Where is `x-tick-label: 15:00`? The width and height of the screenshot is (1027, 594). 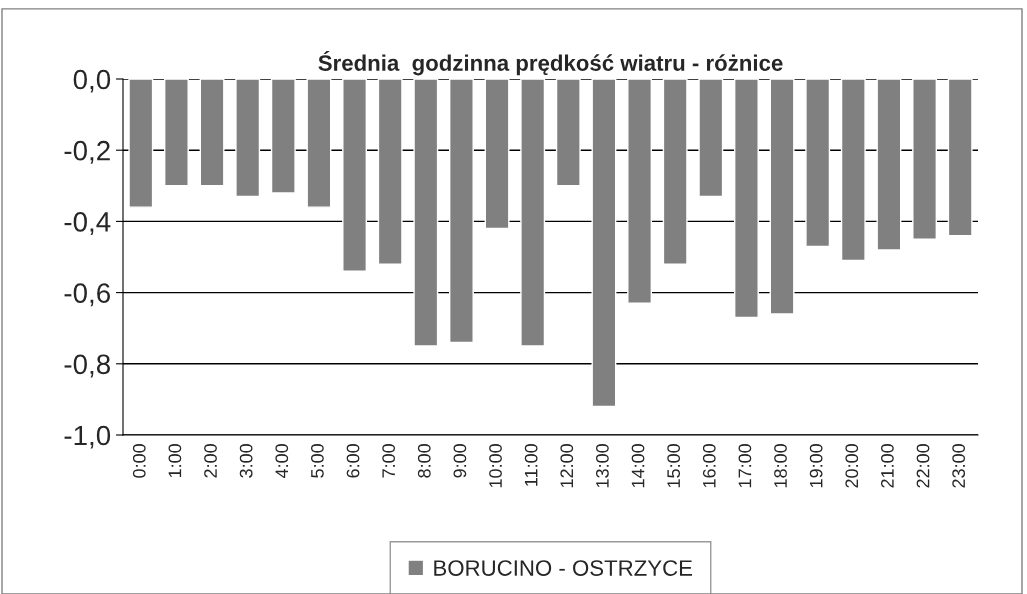
x-tick-label: 15:00 is located at coordinates (674, 466).